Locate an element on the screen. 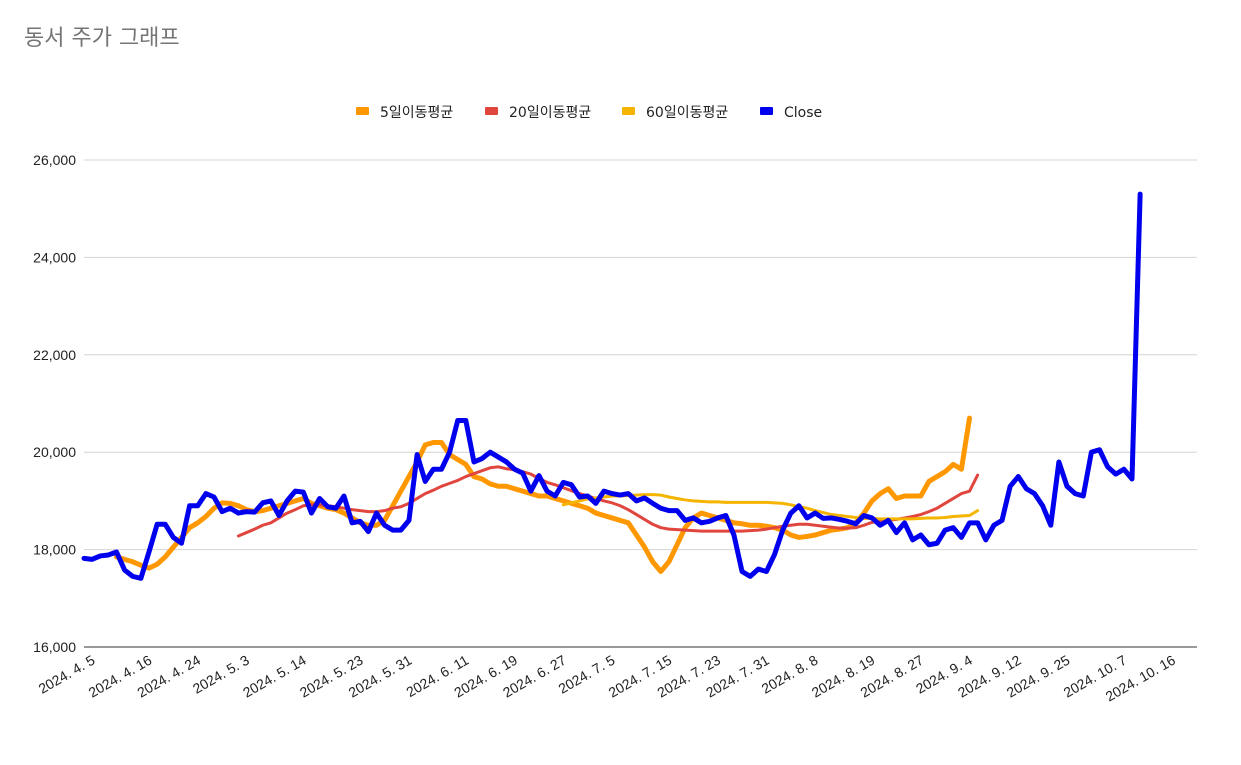 The image size is (1241, 765). y-tick-label: 16,000 is located at coordinates (54, 647).